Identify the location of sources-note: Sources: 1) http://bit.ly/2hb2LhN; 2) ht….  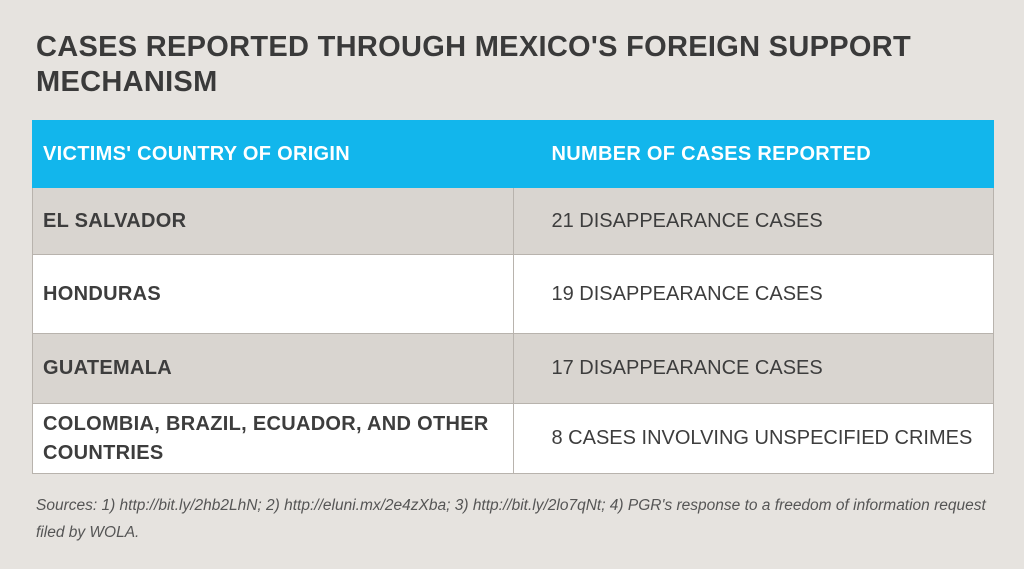
(511, 519).